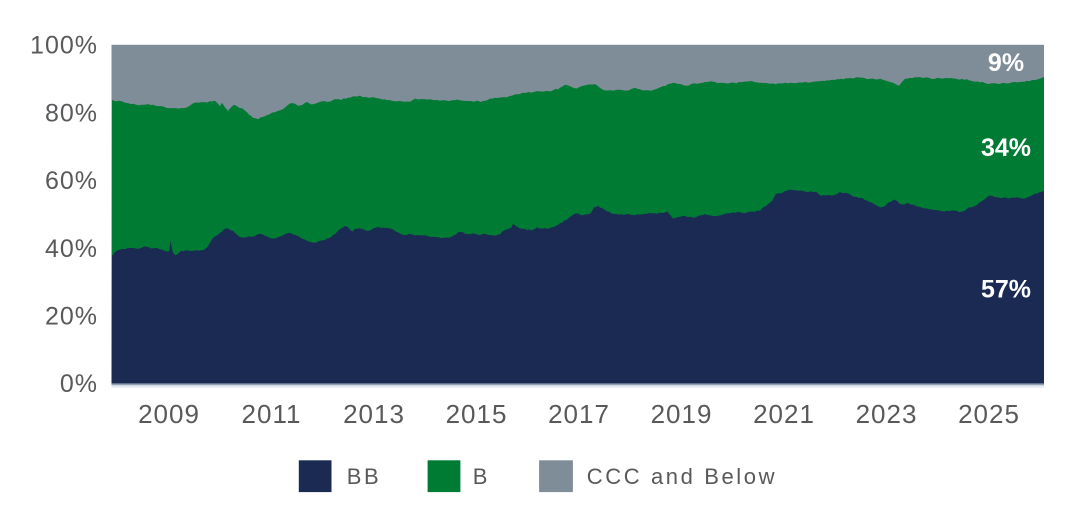 This screenshot has width=1076, height=524. What do you see at coordinates (477, 414) in the screenshot?
I see `svg-text: 2015` at bounding box center [477, 414].